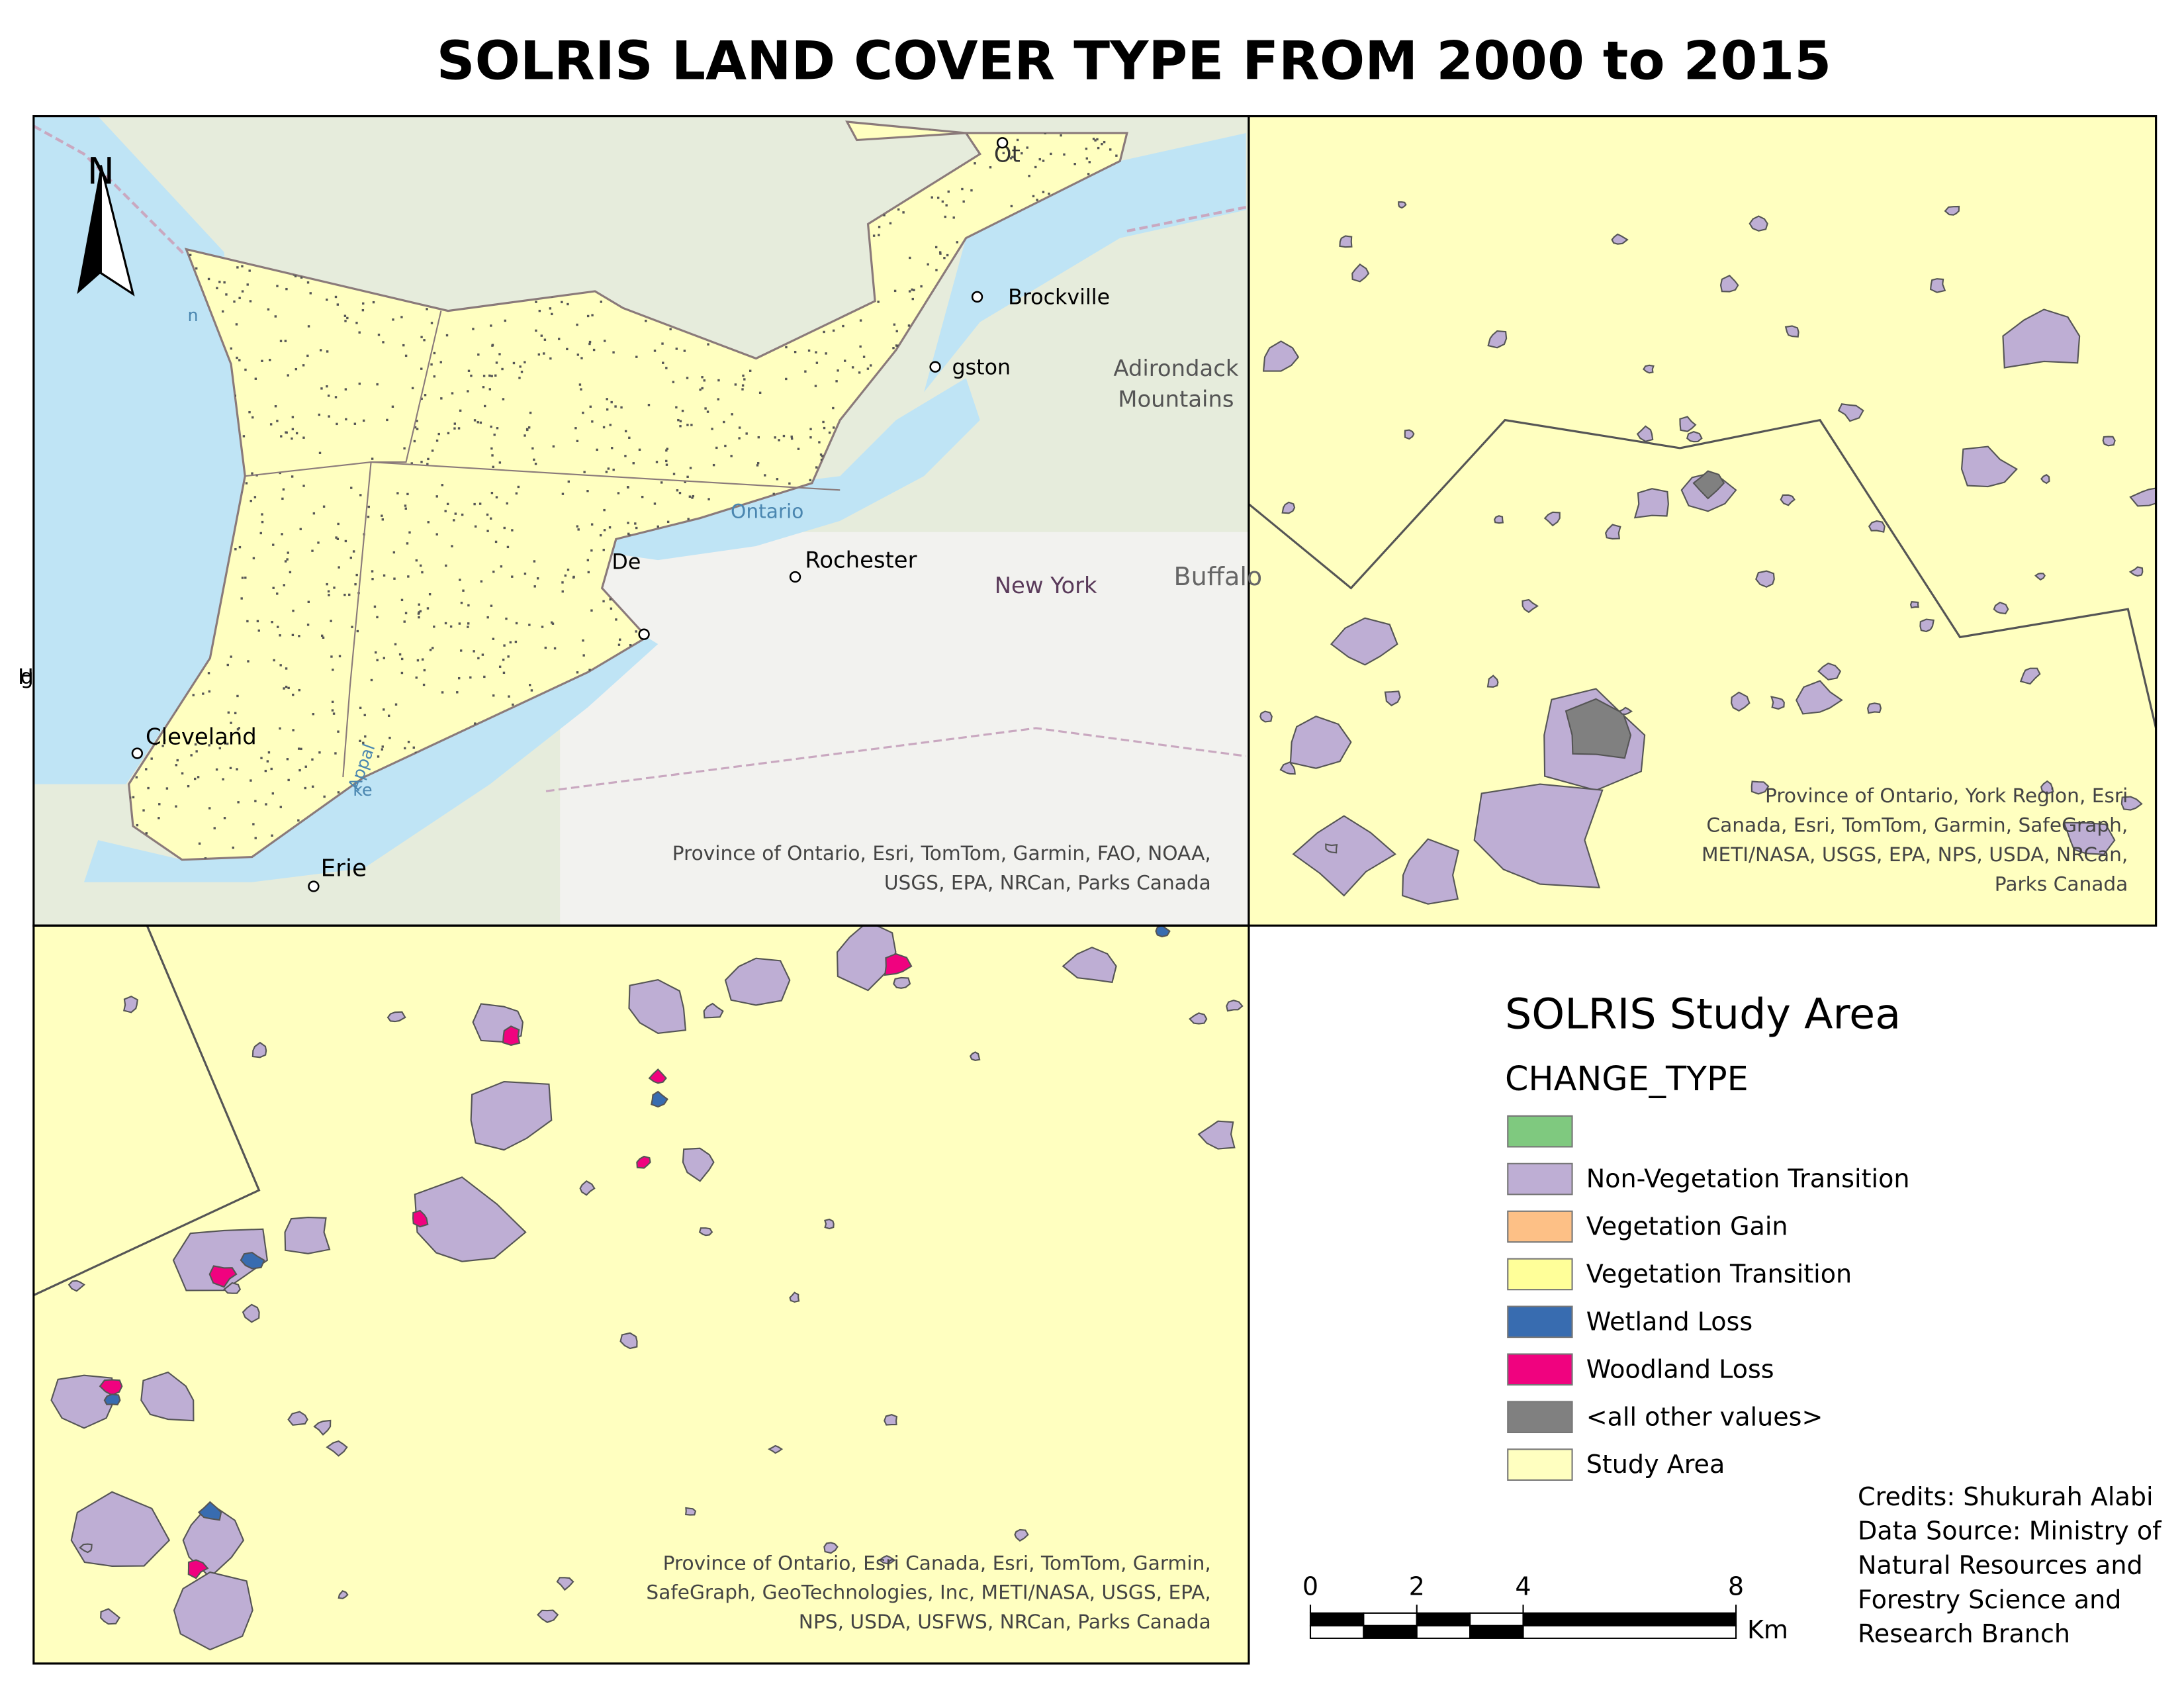  What do you see at coordinates (1047, 882) in the screenshot?
I see `attribution: USGS, EPA, NRCan, Parks Canada` at bounding box center [1047, 882].